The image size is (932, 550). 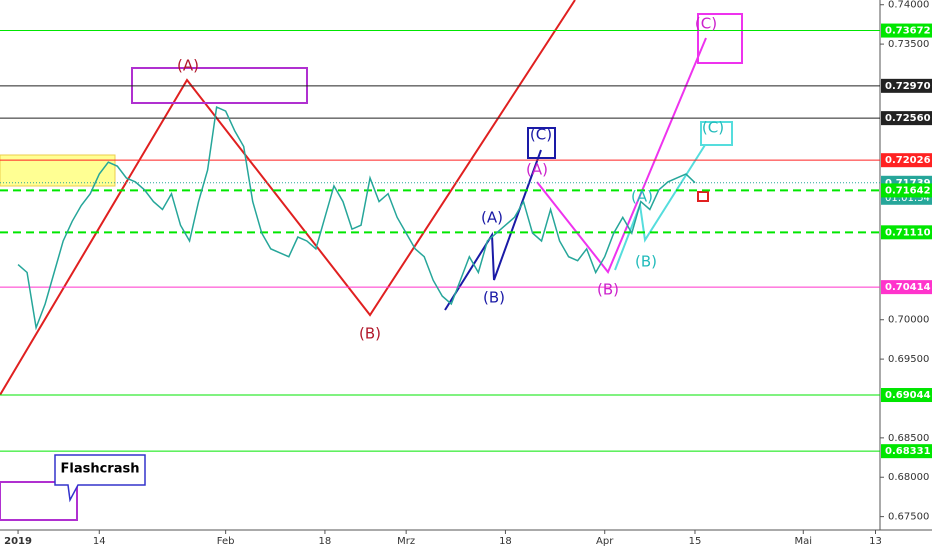 I want to click on level-label: 0.70414, so click(x=908, y=287).